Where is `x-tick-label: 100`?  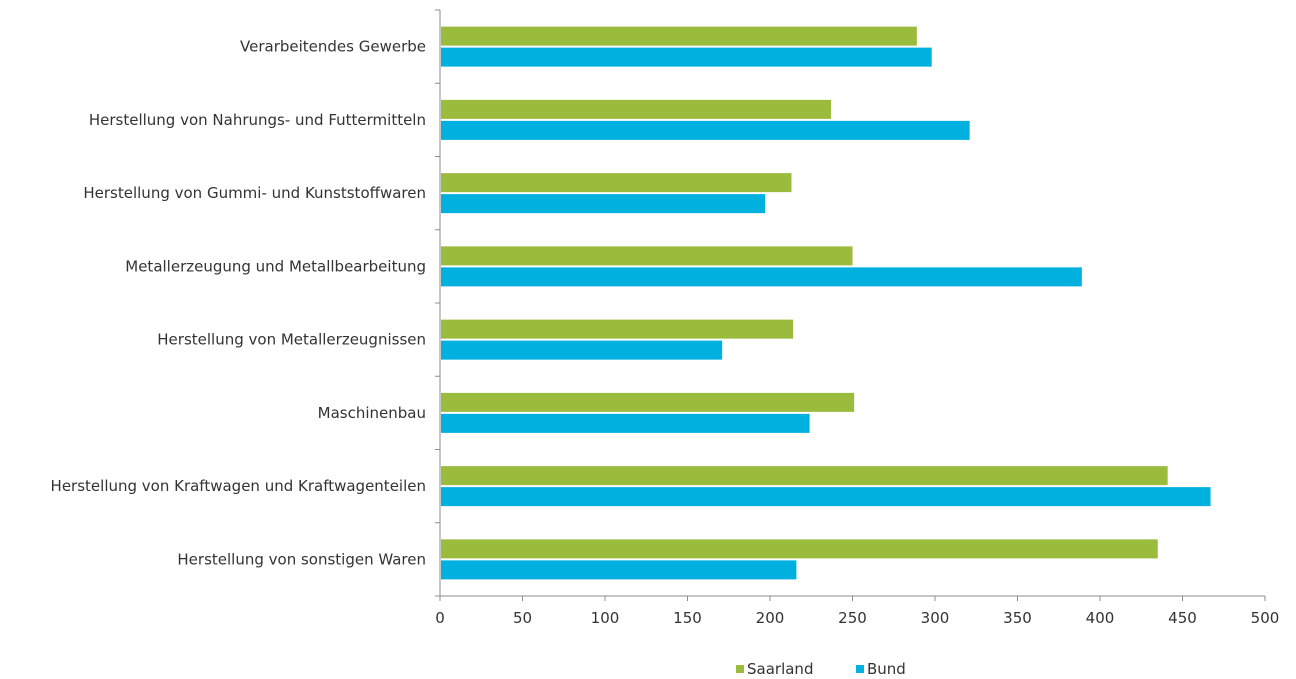 x-tick-label: 100 is located at coordinates (605, 618).